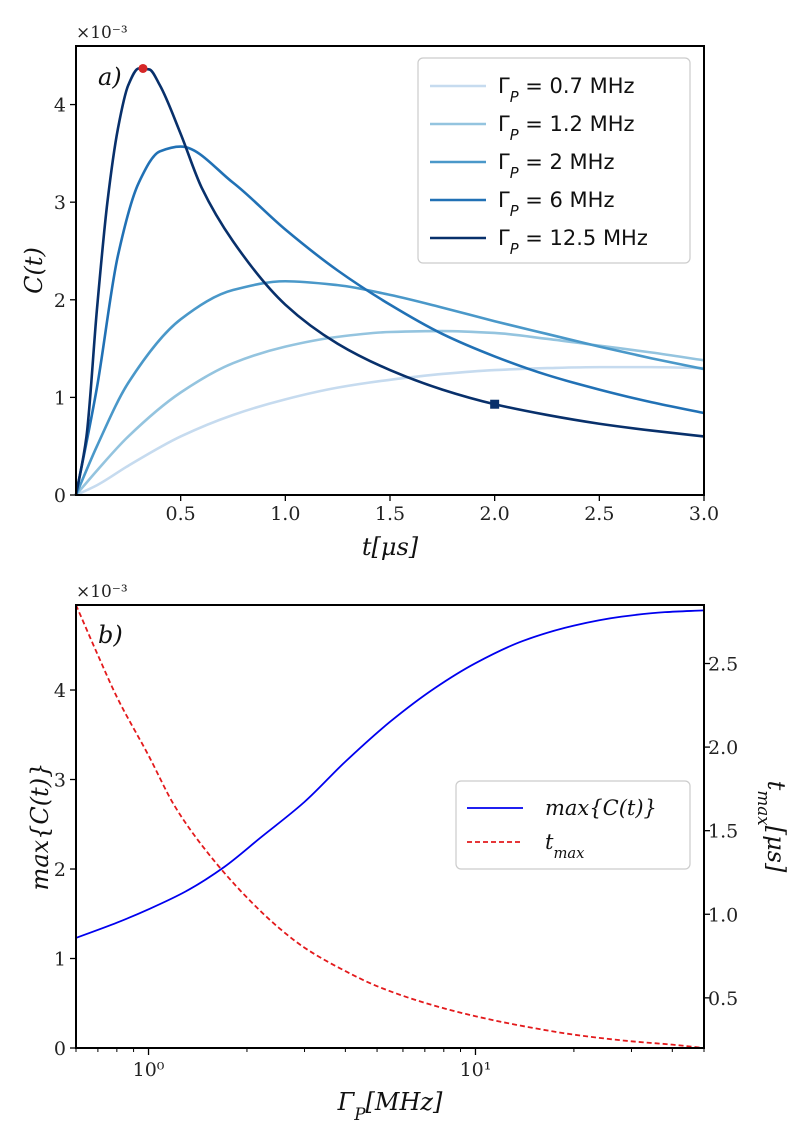 This screenshot has width=797, height=1139. I want to click on legend: max{C(t)} tmax, so click(573, 825).